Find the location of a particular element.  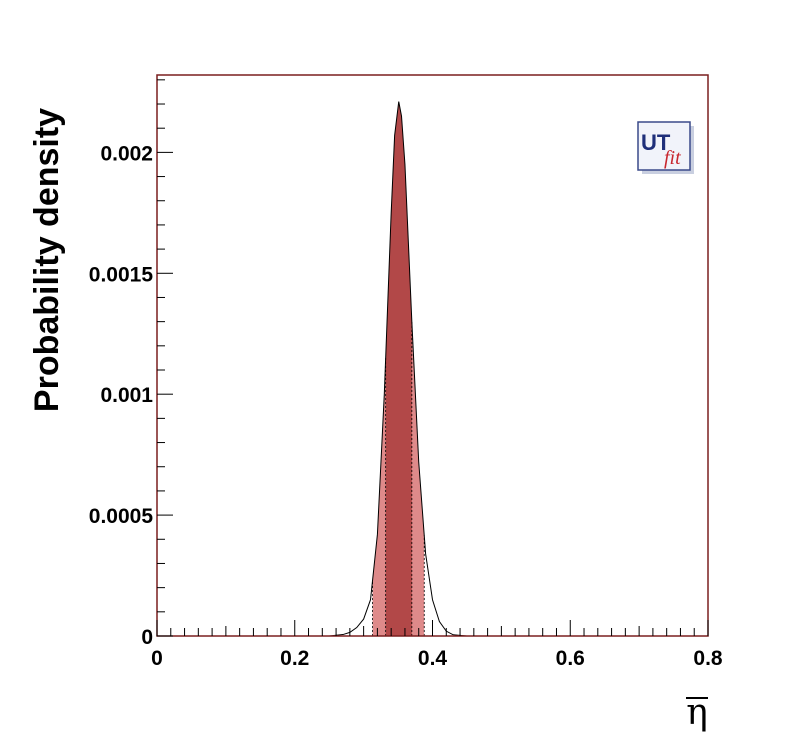

y-axis-title: Probability density is located at coordinates (47, 260).